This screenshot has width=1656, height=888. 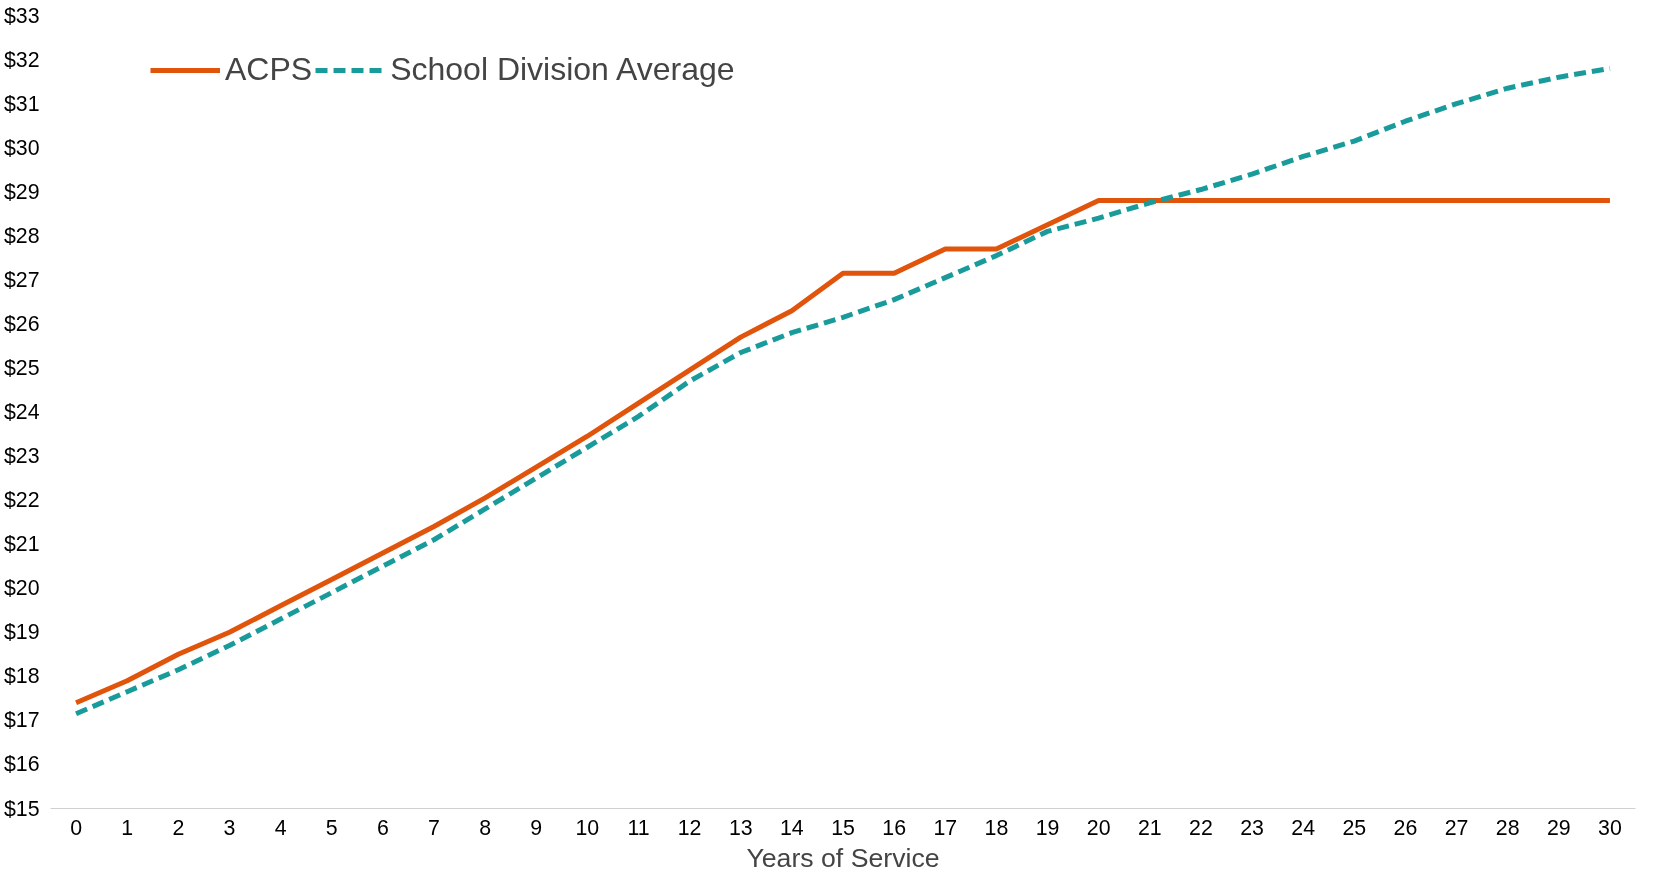 I want to click on x-tick-label: 24, so click(x=1303, y=827).